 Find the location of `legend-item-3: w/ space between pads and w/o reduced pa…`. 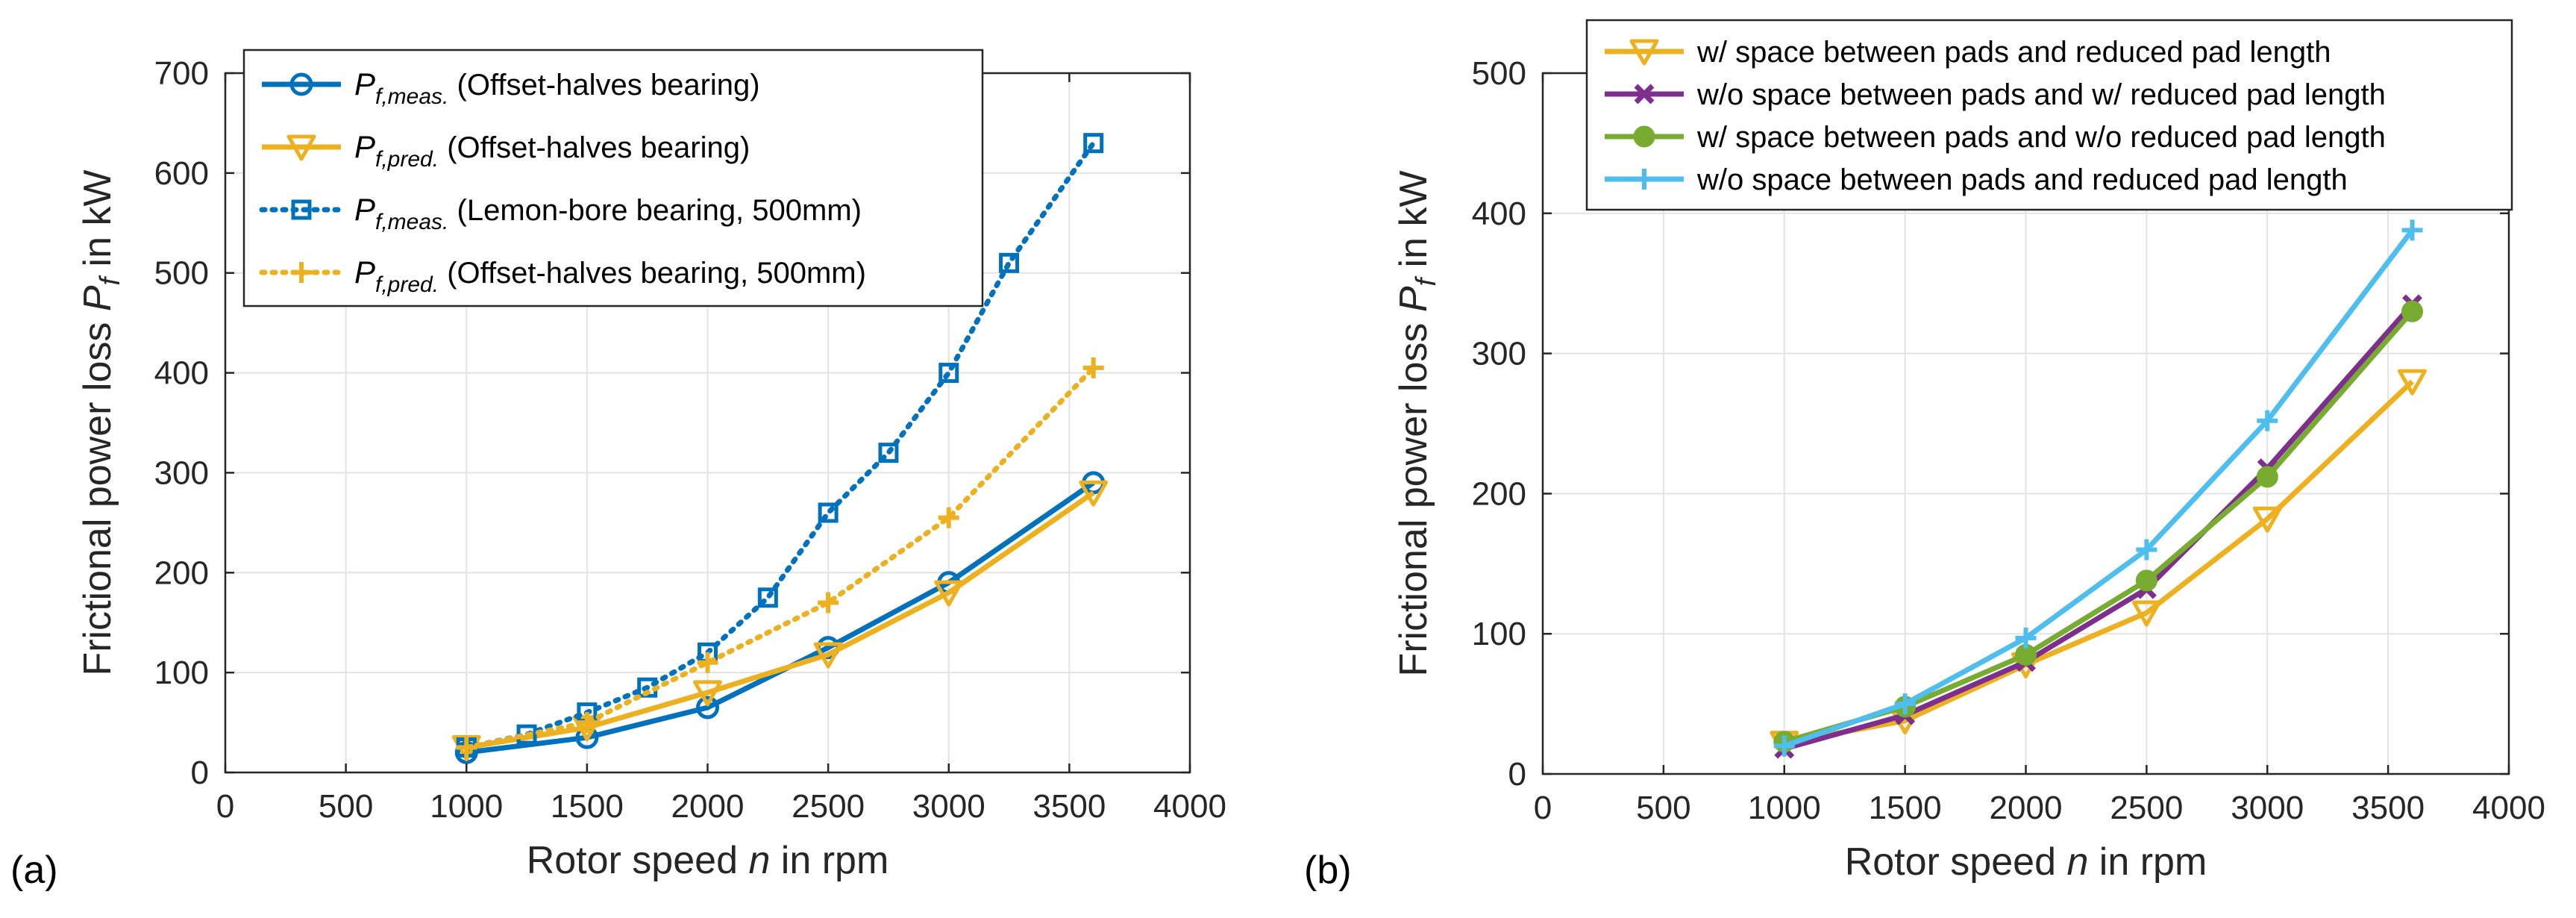

legend-item-3: w/ space between pads and w/o reduced pa… is located at coordinates (1995, 137).